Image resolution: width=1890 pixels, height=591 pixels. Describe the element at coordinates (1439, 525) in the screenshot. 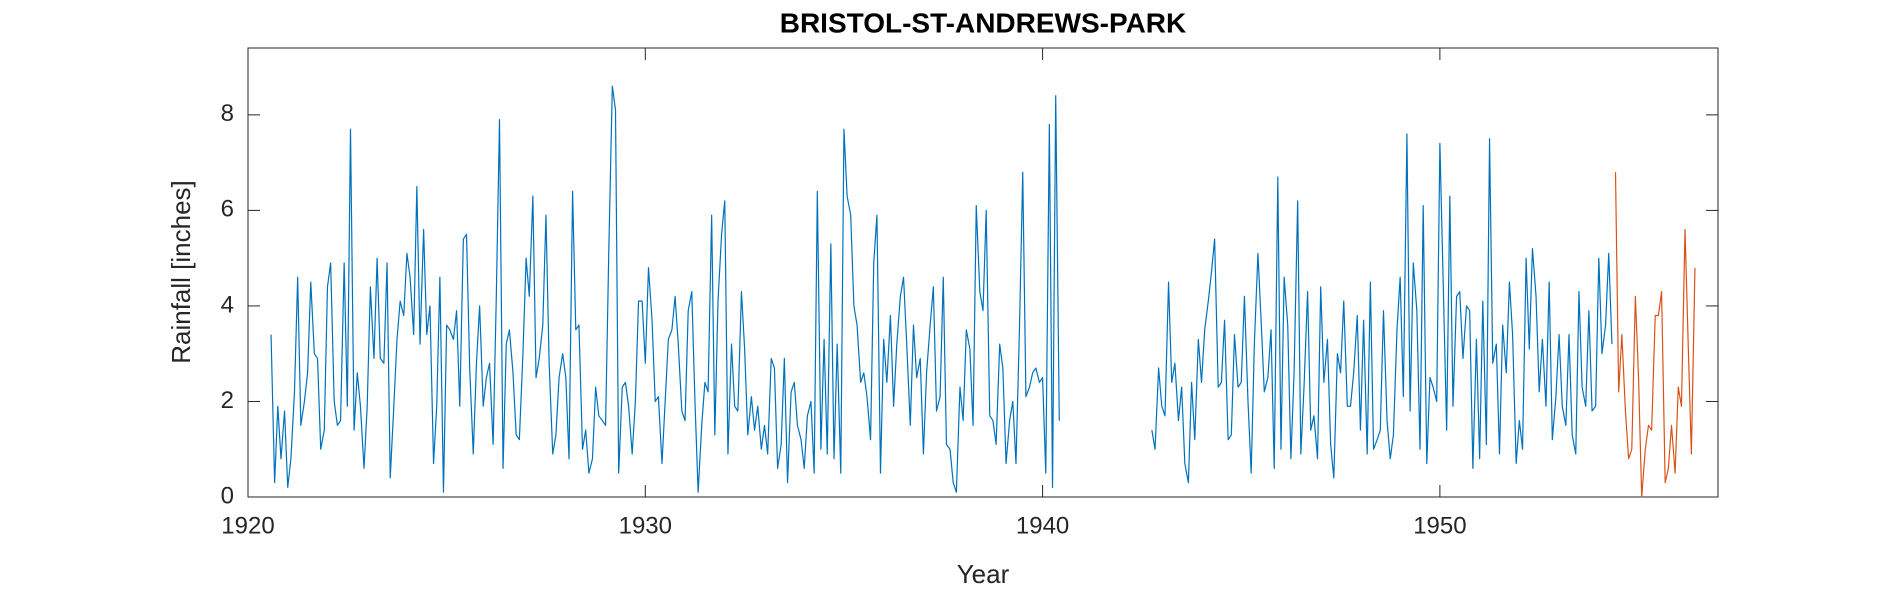

I see `x-tick-label: 1950` at that location.